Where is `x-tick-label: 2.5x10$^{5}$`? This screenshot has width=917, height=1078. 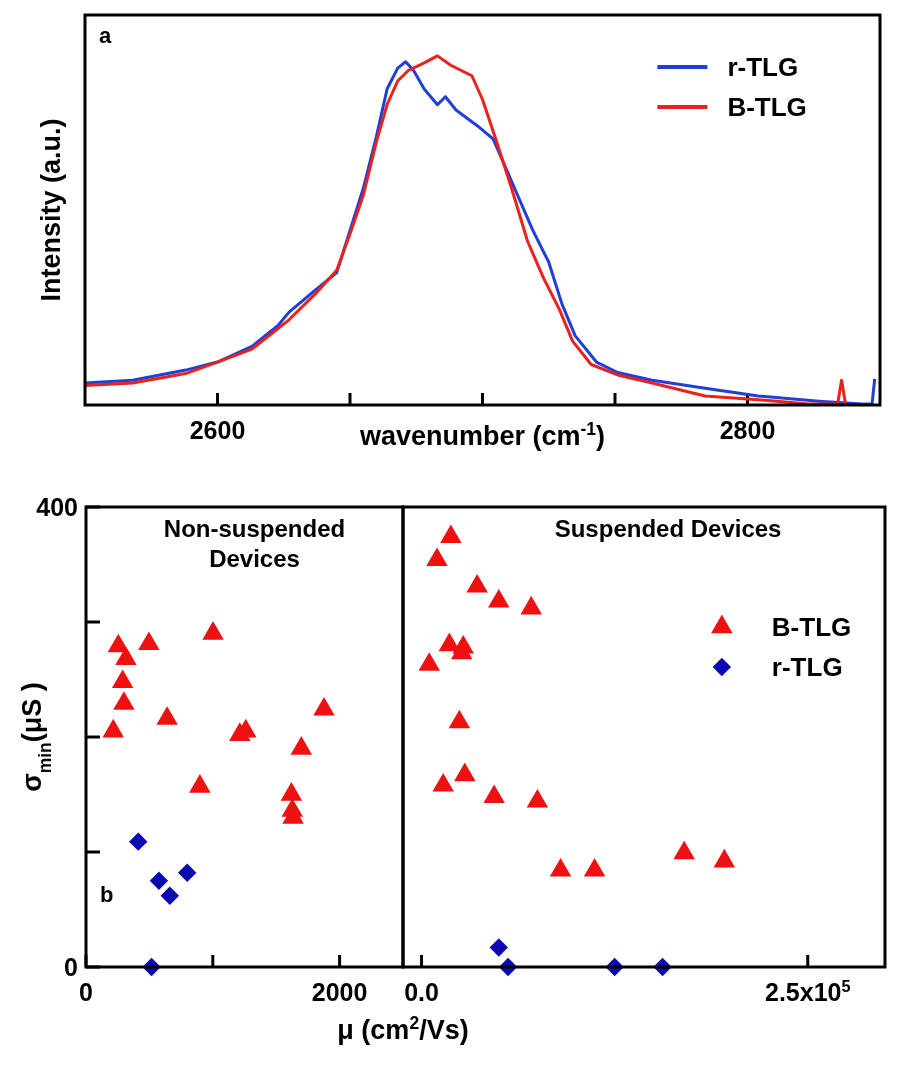 x-tick-label: 2.5x10$^{5}$ is located at coordinates (808, 991).